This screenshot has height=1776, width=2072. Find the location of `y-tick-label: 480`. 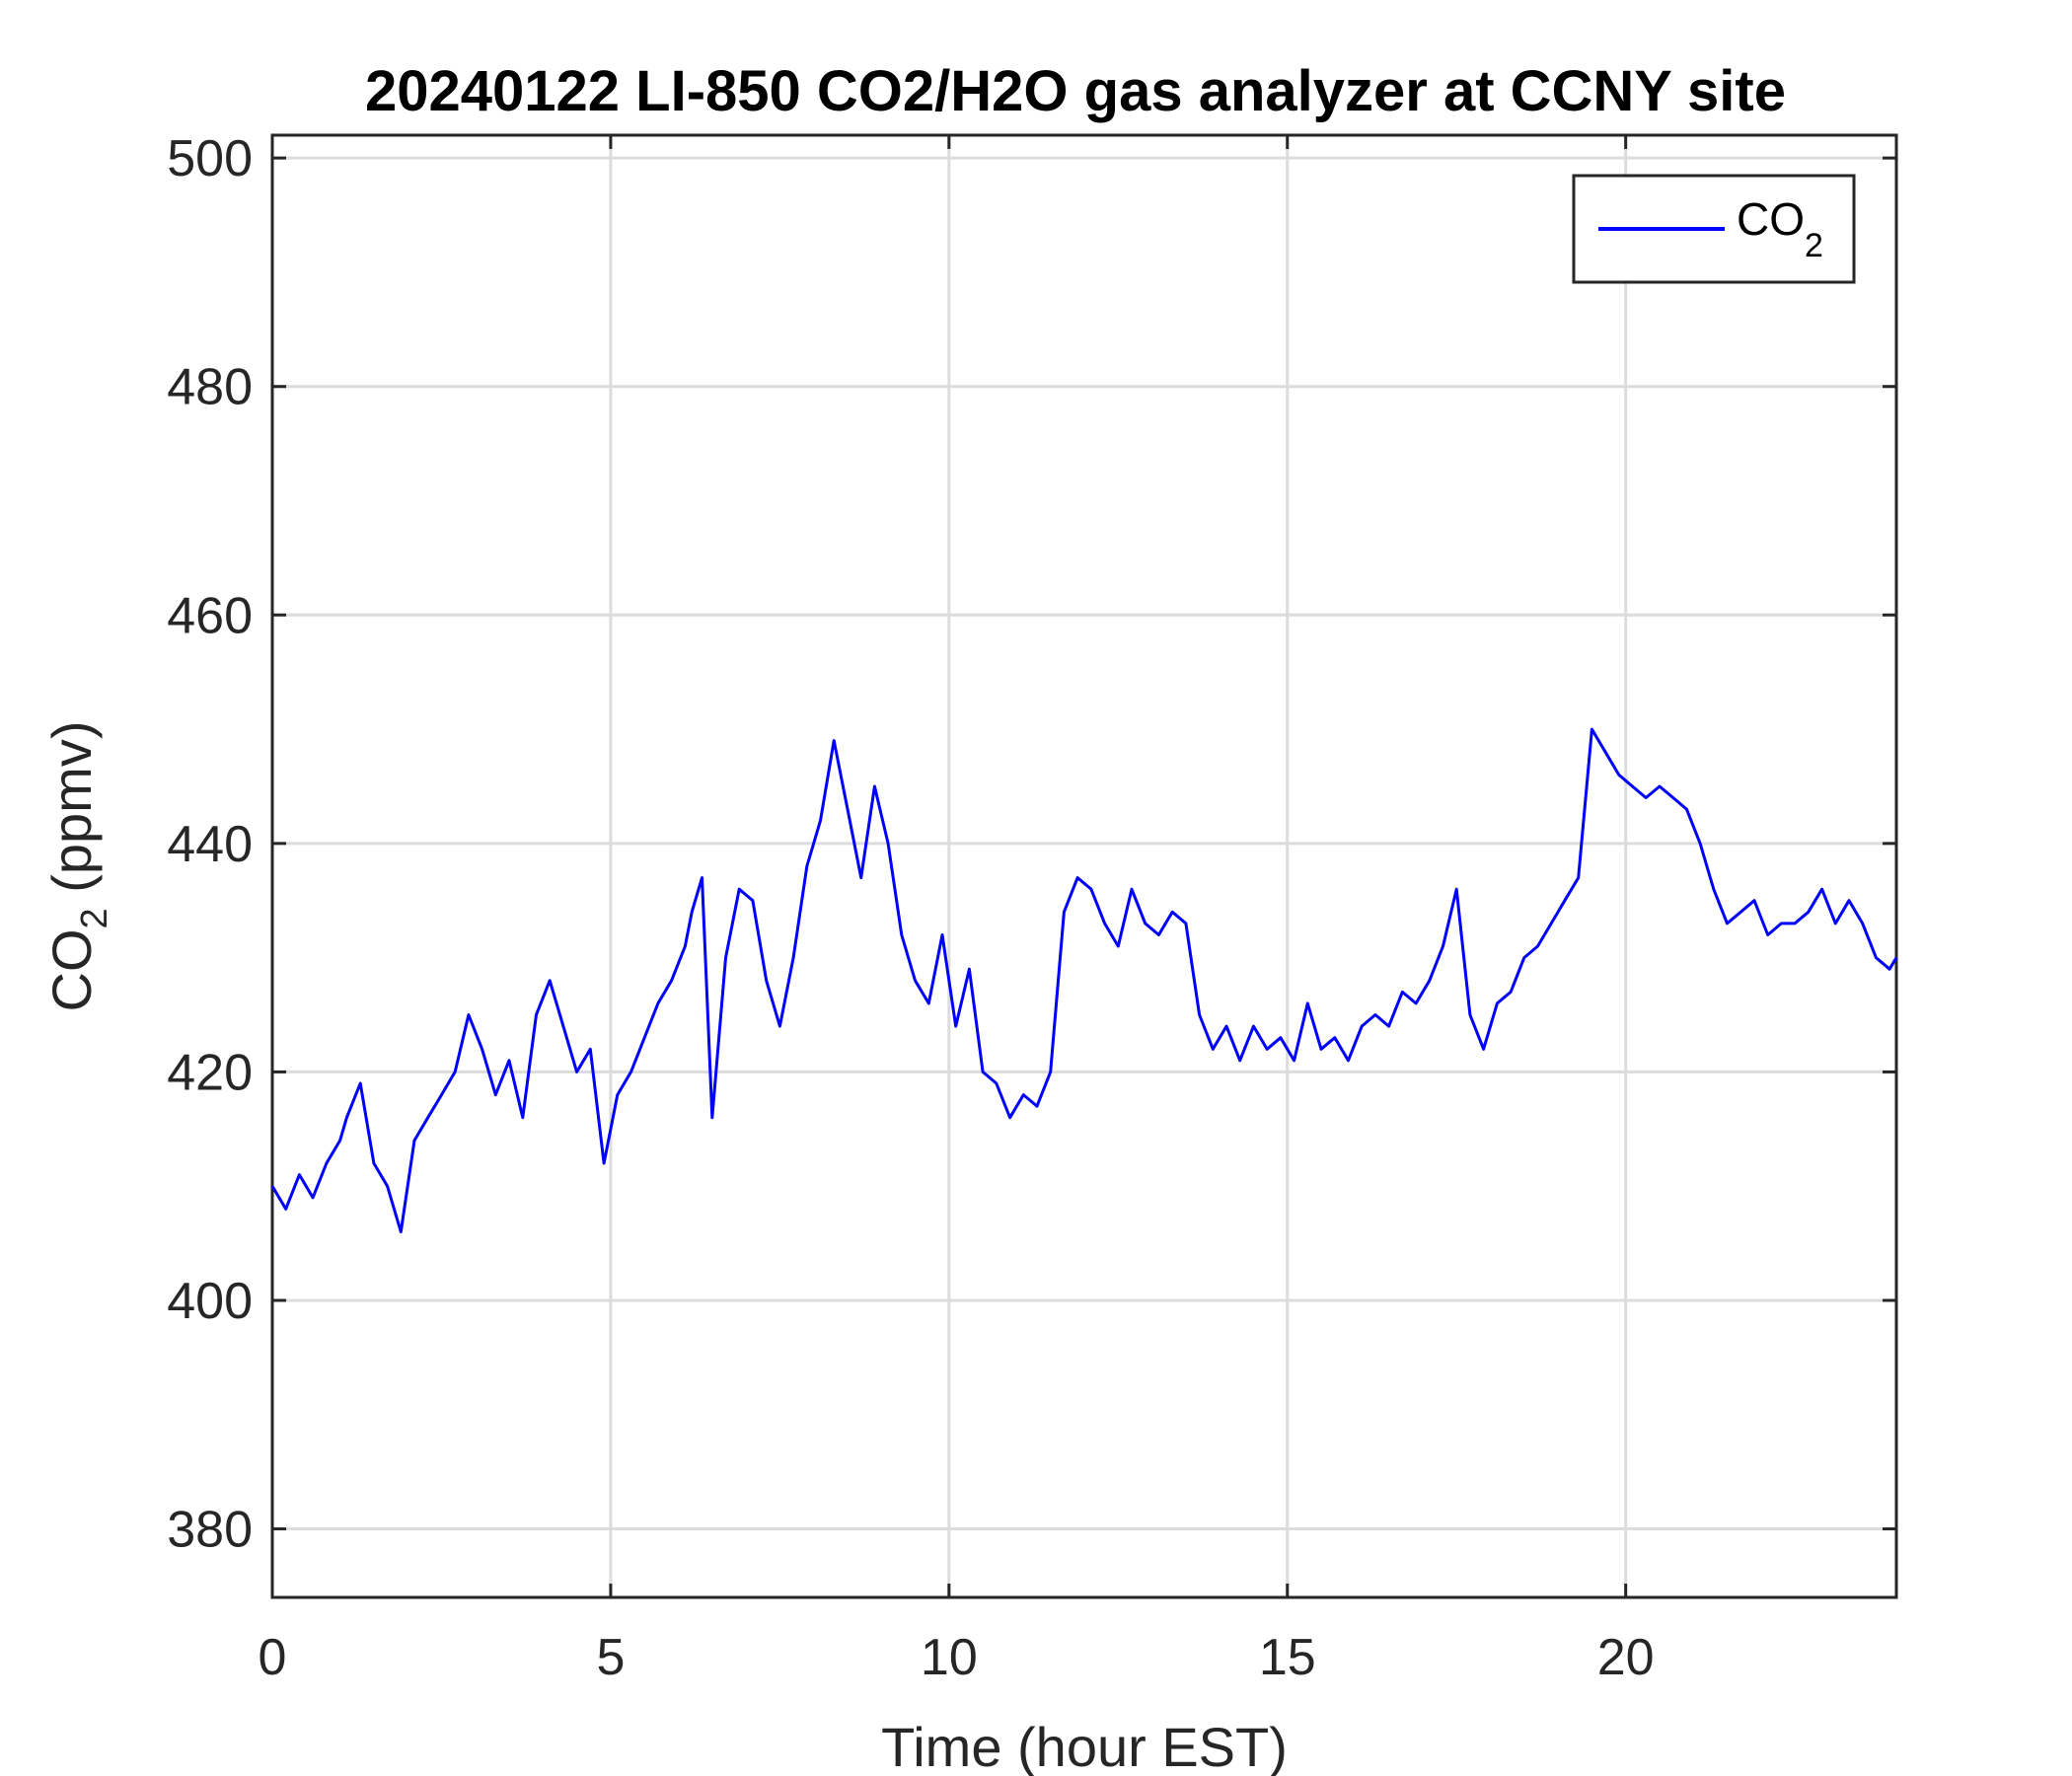

y-tick-label: 480 is located at coordinates (210, 388).